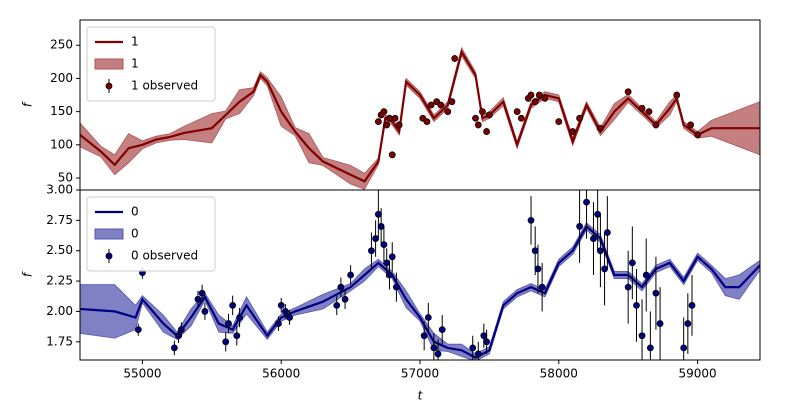  I want to click on y-tick-label: 100, so click(61, 144).